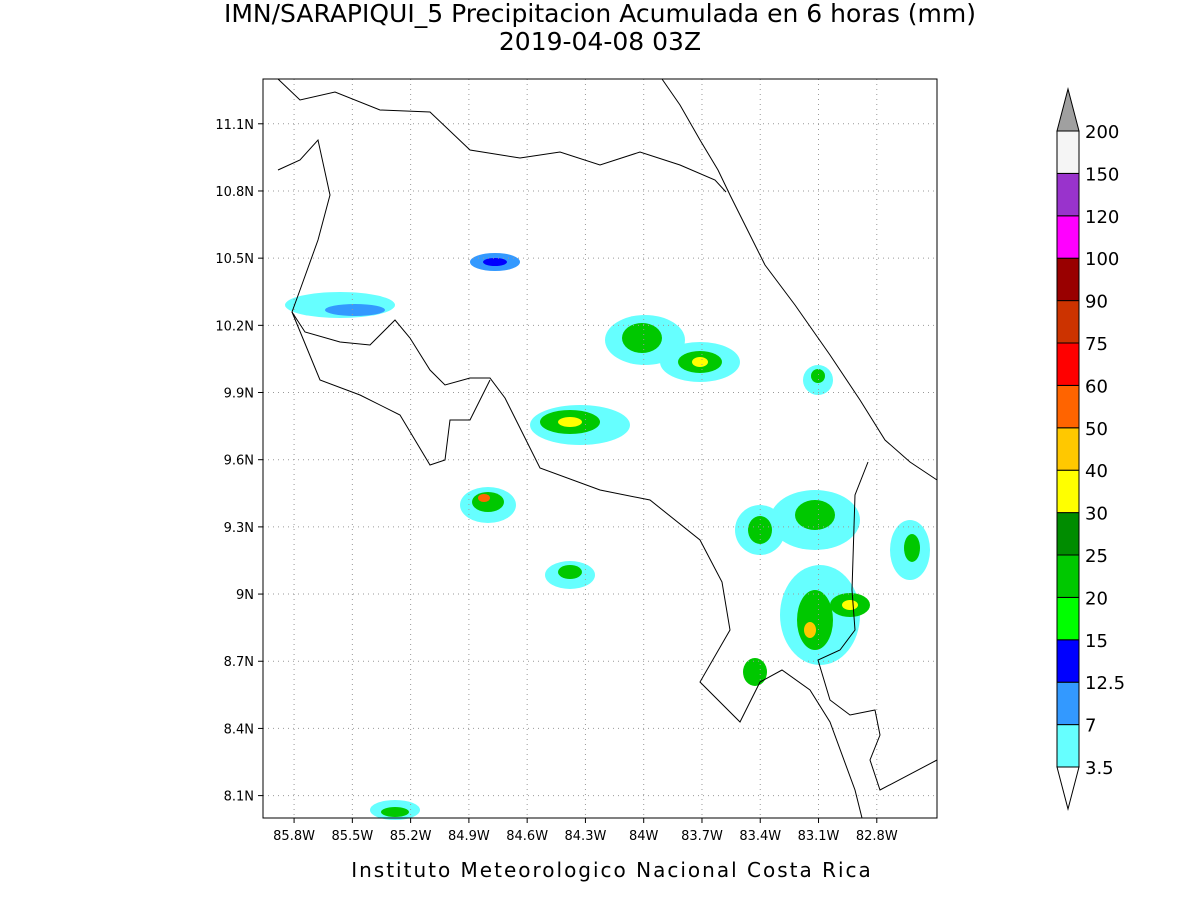 This screenshot has width=1200, height=900. Describe the element at coordinates (586, 836) in the screenshot. I see `x-tick-label: 84.3W` at that location.